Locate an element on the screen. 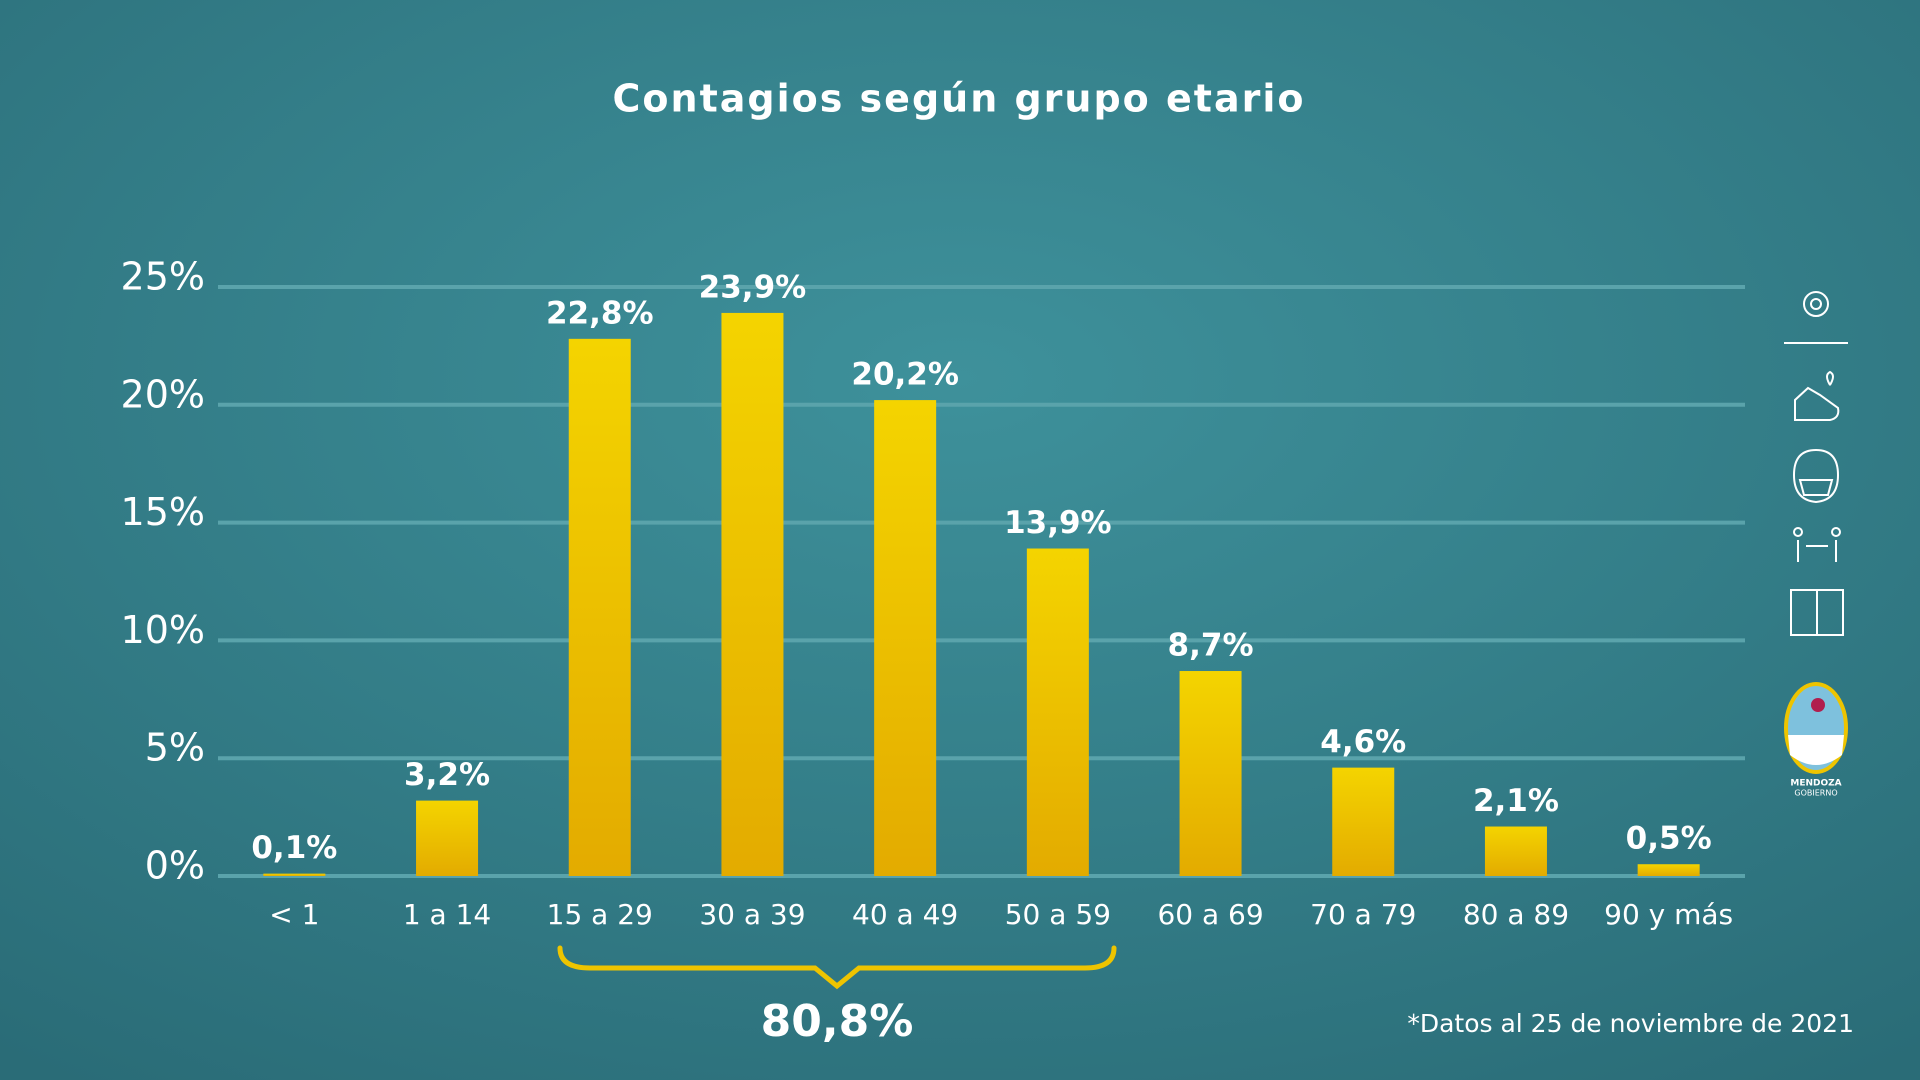 Image resolution: width=1920 pixels, height=1080 pixels. annotation: 80,8% is located at coordinates (837, 1021).